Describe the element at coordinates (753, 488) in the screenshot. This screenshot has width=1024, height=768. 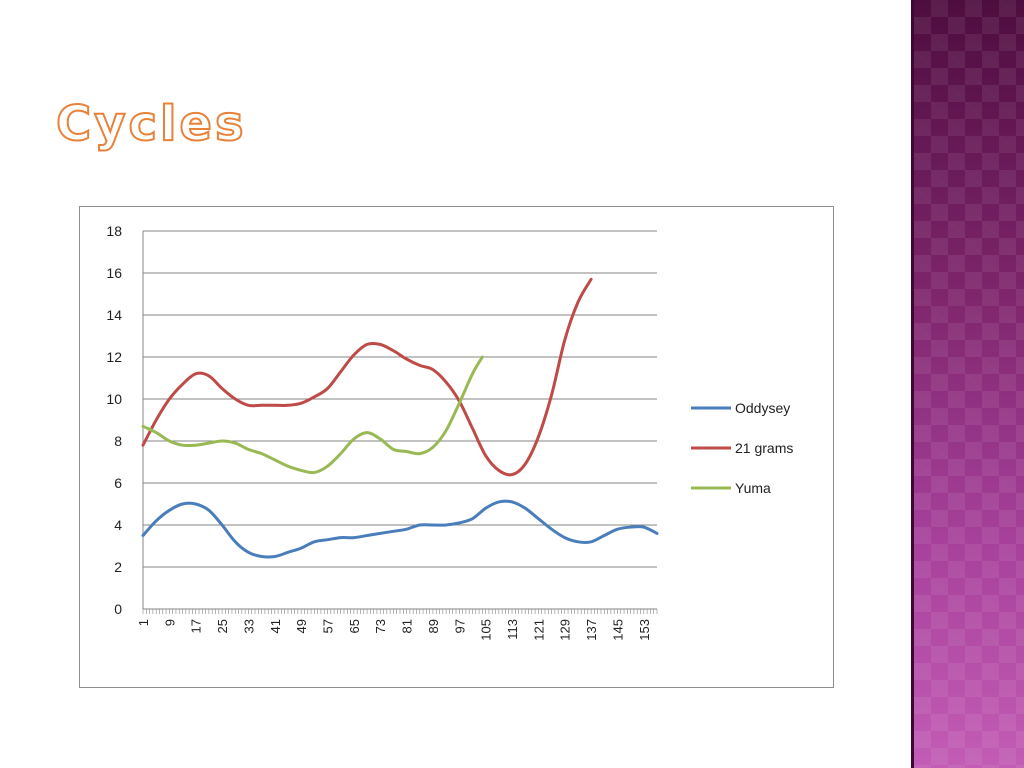
I see `legend-label-yuma: Yuma` at that location.